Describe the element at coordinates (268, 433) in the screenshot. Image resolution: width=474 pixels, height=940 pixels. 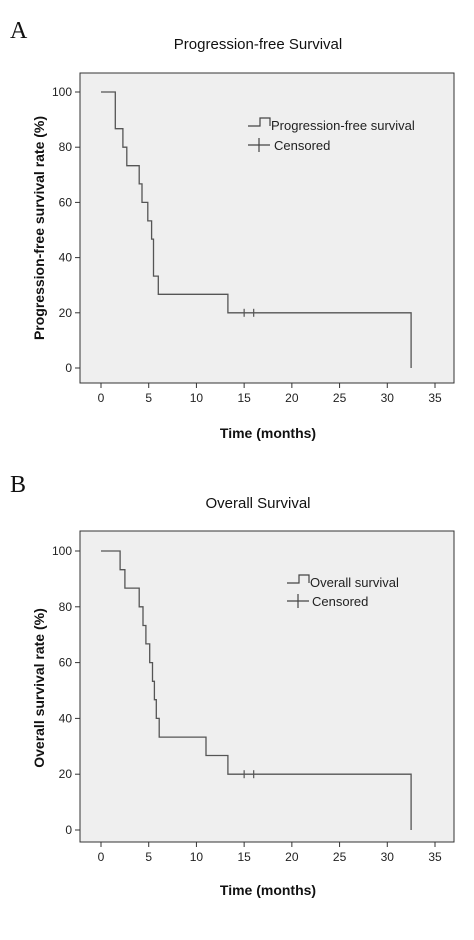
I see `x-axis-label-a: Time (months)` at that location.